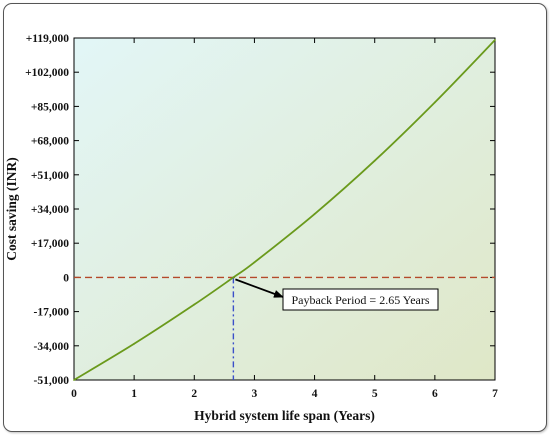 Image resolution: width=550 pixels, height=435 pixels. I want to click on annotation-layer: Payback Period = 2.65 Years, so click(337, 294).